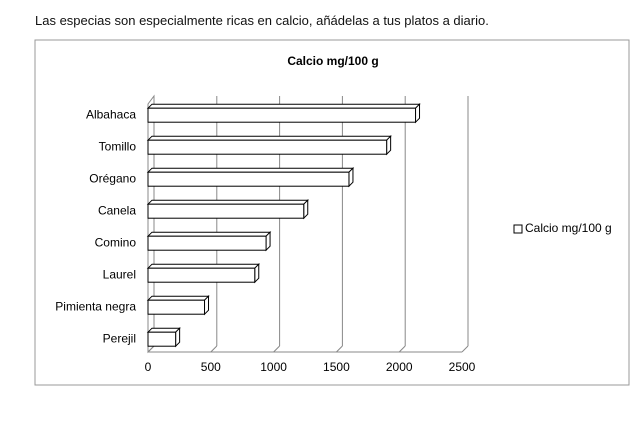 This screenshot has height=437, width=640. Describe the element at coordinates (211, 367) in the screenshot. I see `x-tick-label: 500` at that location.